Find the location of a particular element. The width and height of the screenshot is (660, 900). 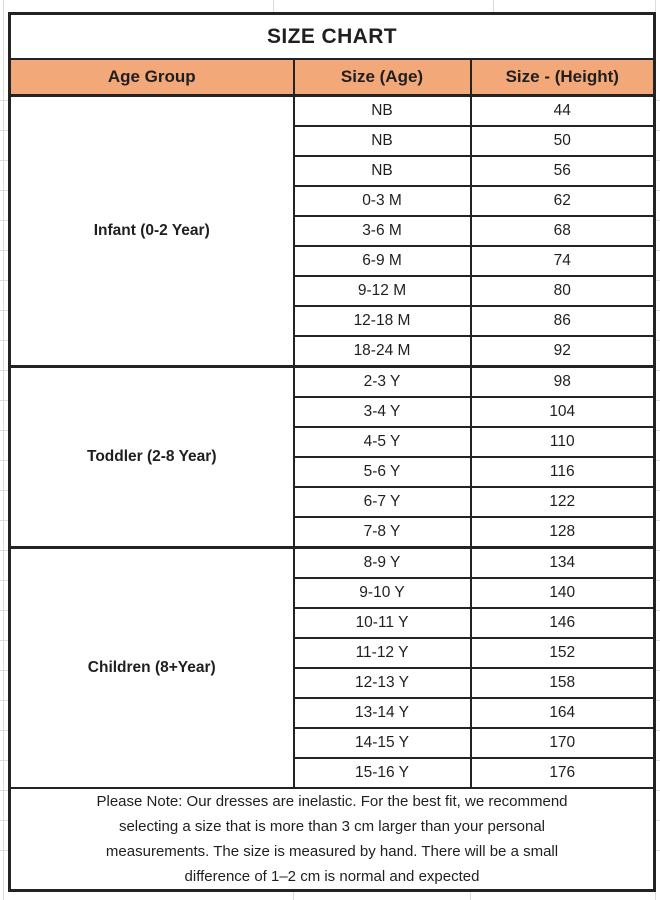

table-row: 12-13 Y 158 is located at coordinates (333, 683).